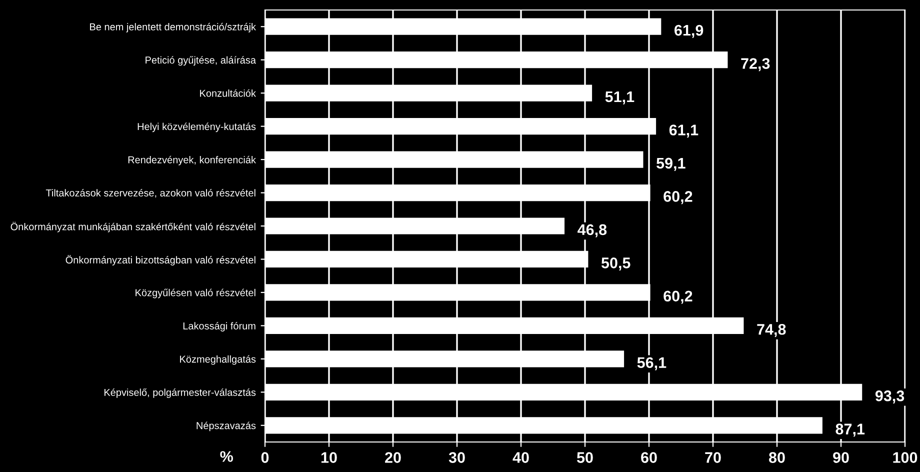  Describe the element at coordinates (226, 427) in the screenshot. I see `y-tick-label: Népszavazás` at that location.